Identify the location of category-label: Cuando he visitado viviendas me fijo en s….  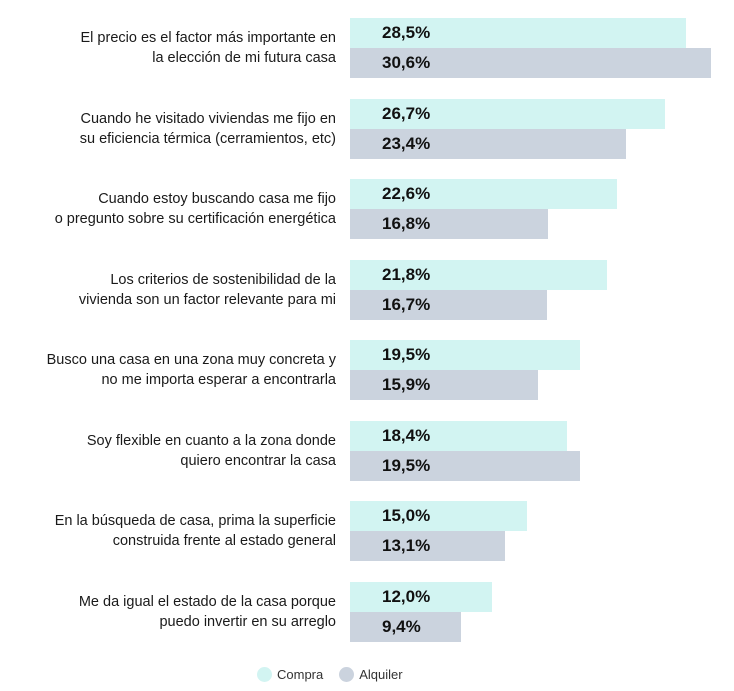
(168, 129).